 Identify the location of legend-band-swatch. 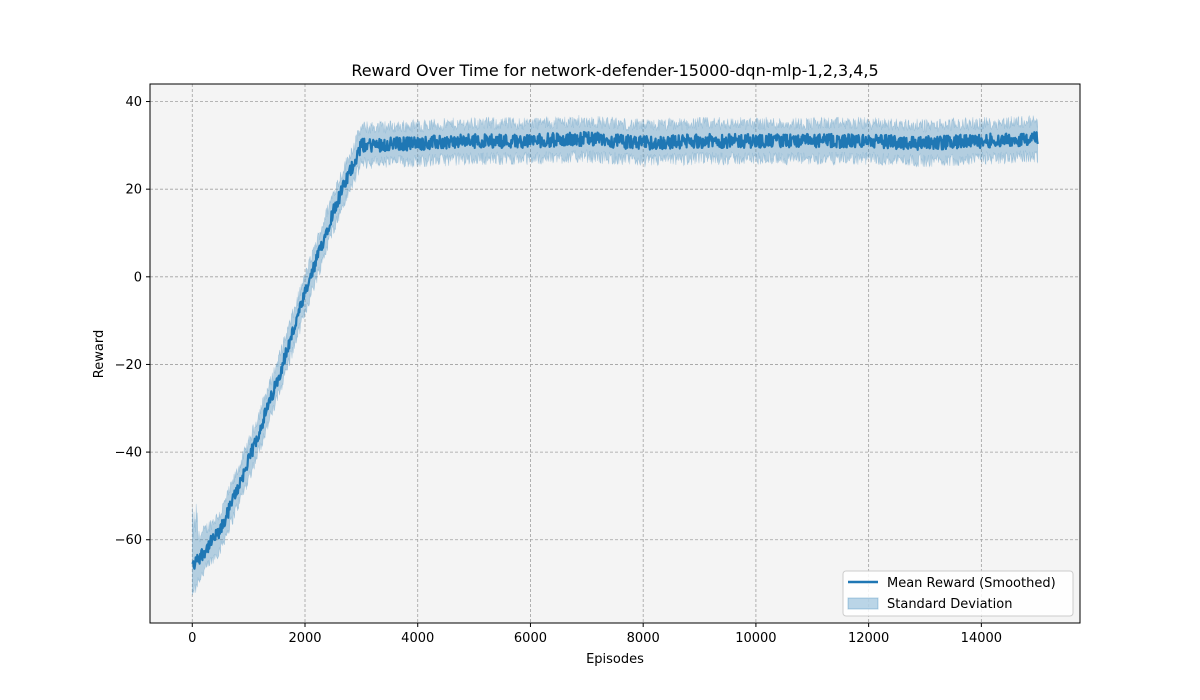
(863, 603).